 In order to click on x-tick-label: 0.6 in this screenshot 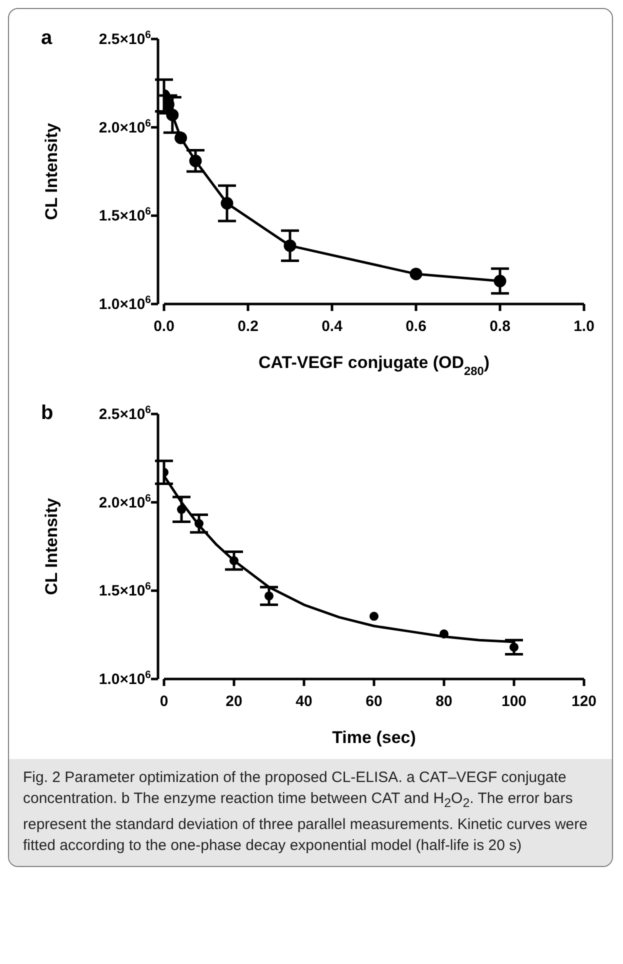, I will do `click(416, 326)`.